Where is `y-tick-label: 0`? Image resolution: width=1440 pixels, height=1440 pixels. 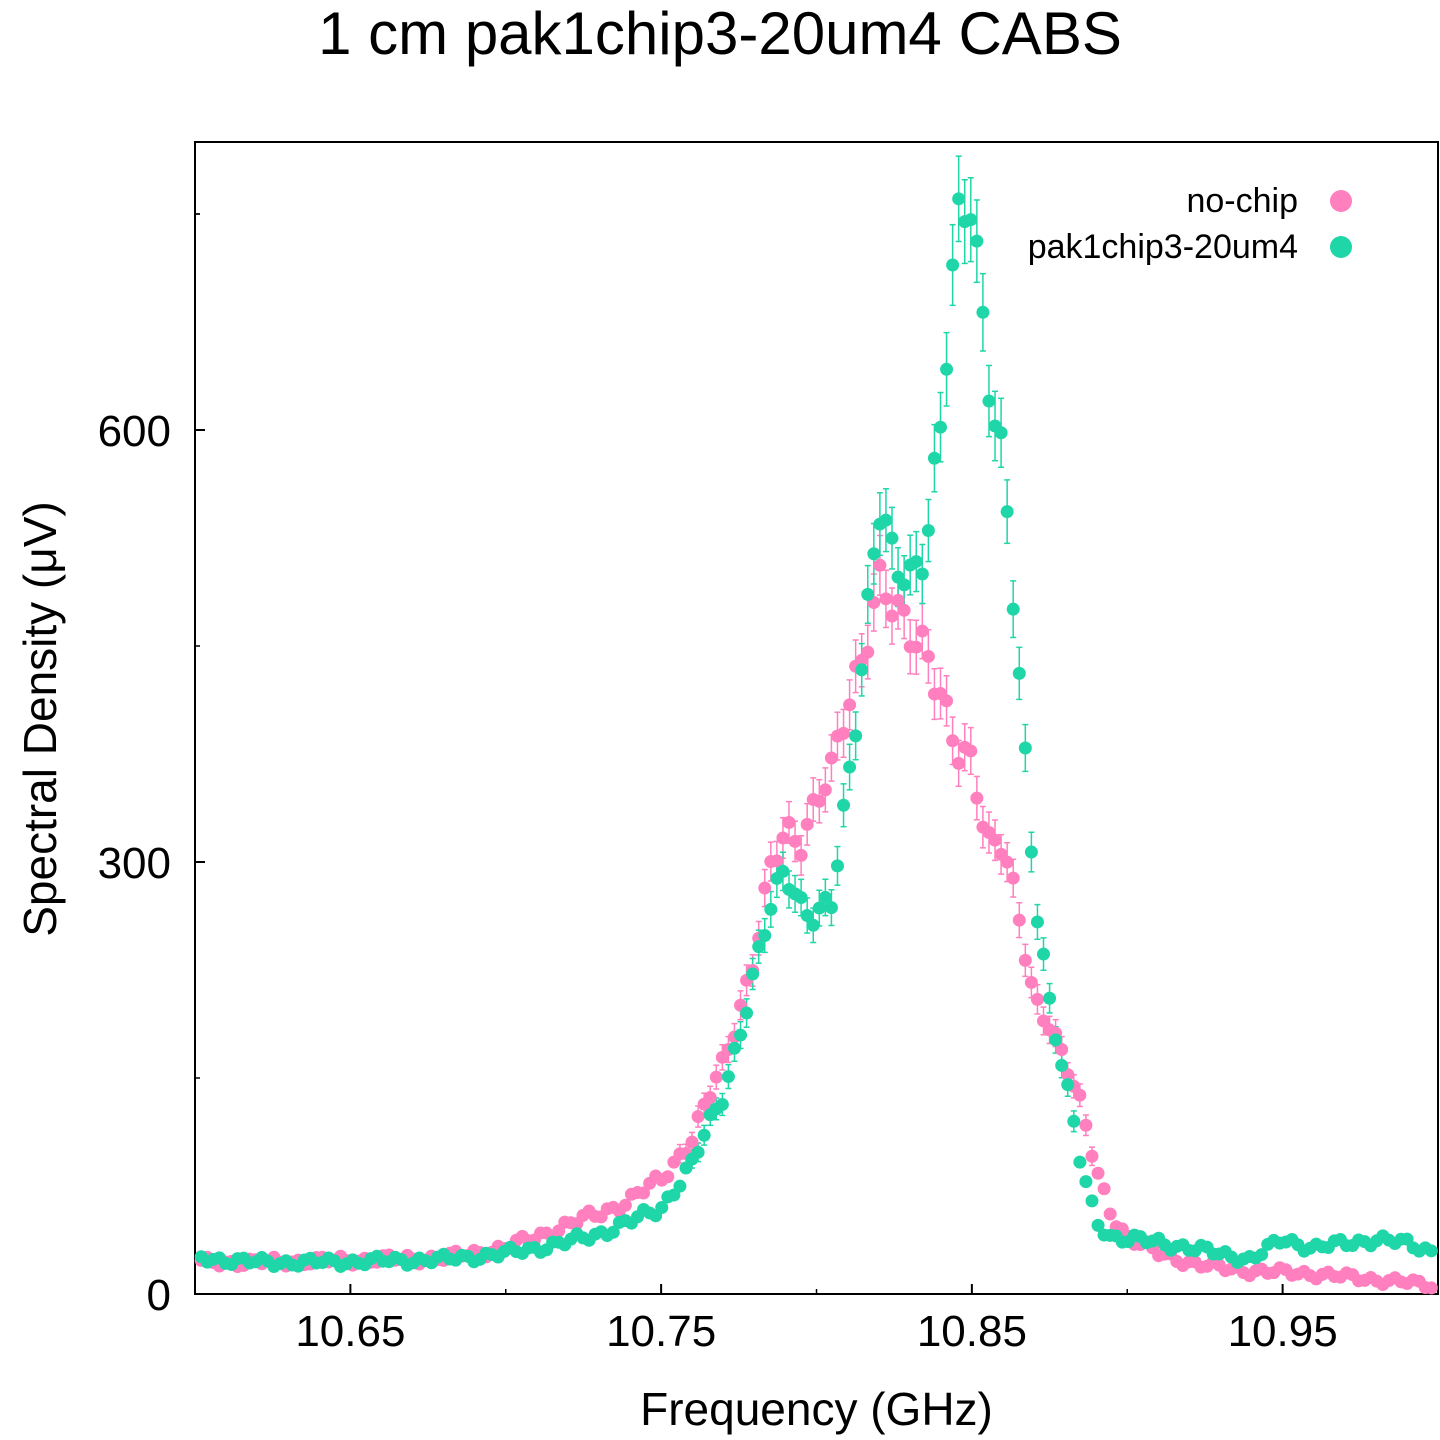 y-tick-label: 0 is located at coordinates (159, 1295).